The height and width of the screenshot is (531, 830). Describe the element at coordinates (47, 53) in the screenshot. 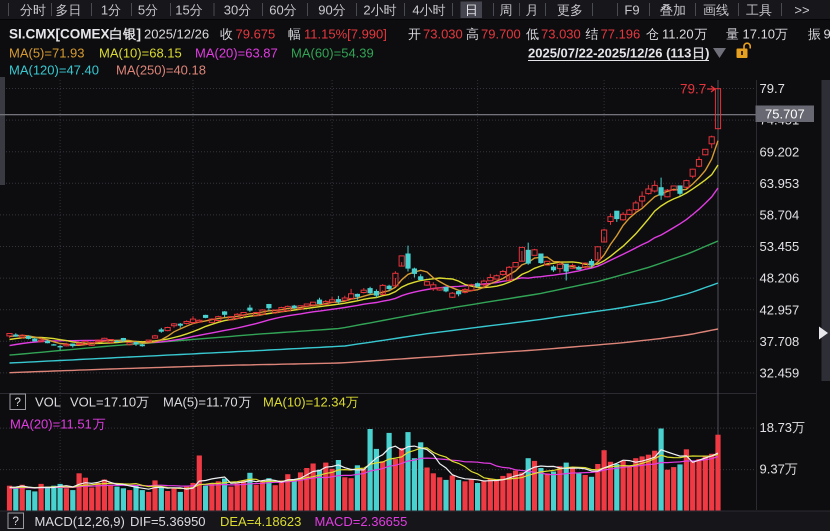

I see `svg-text: MA(5)=71.93` at that location.